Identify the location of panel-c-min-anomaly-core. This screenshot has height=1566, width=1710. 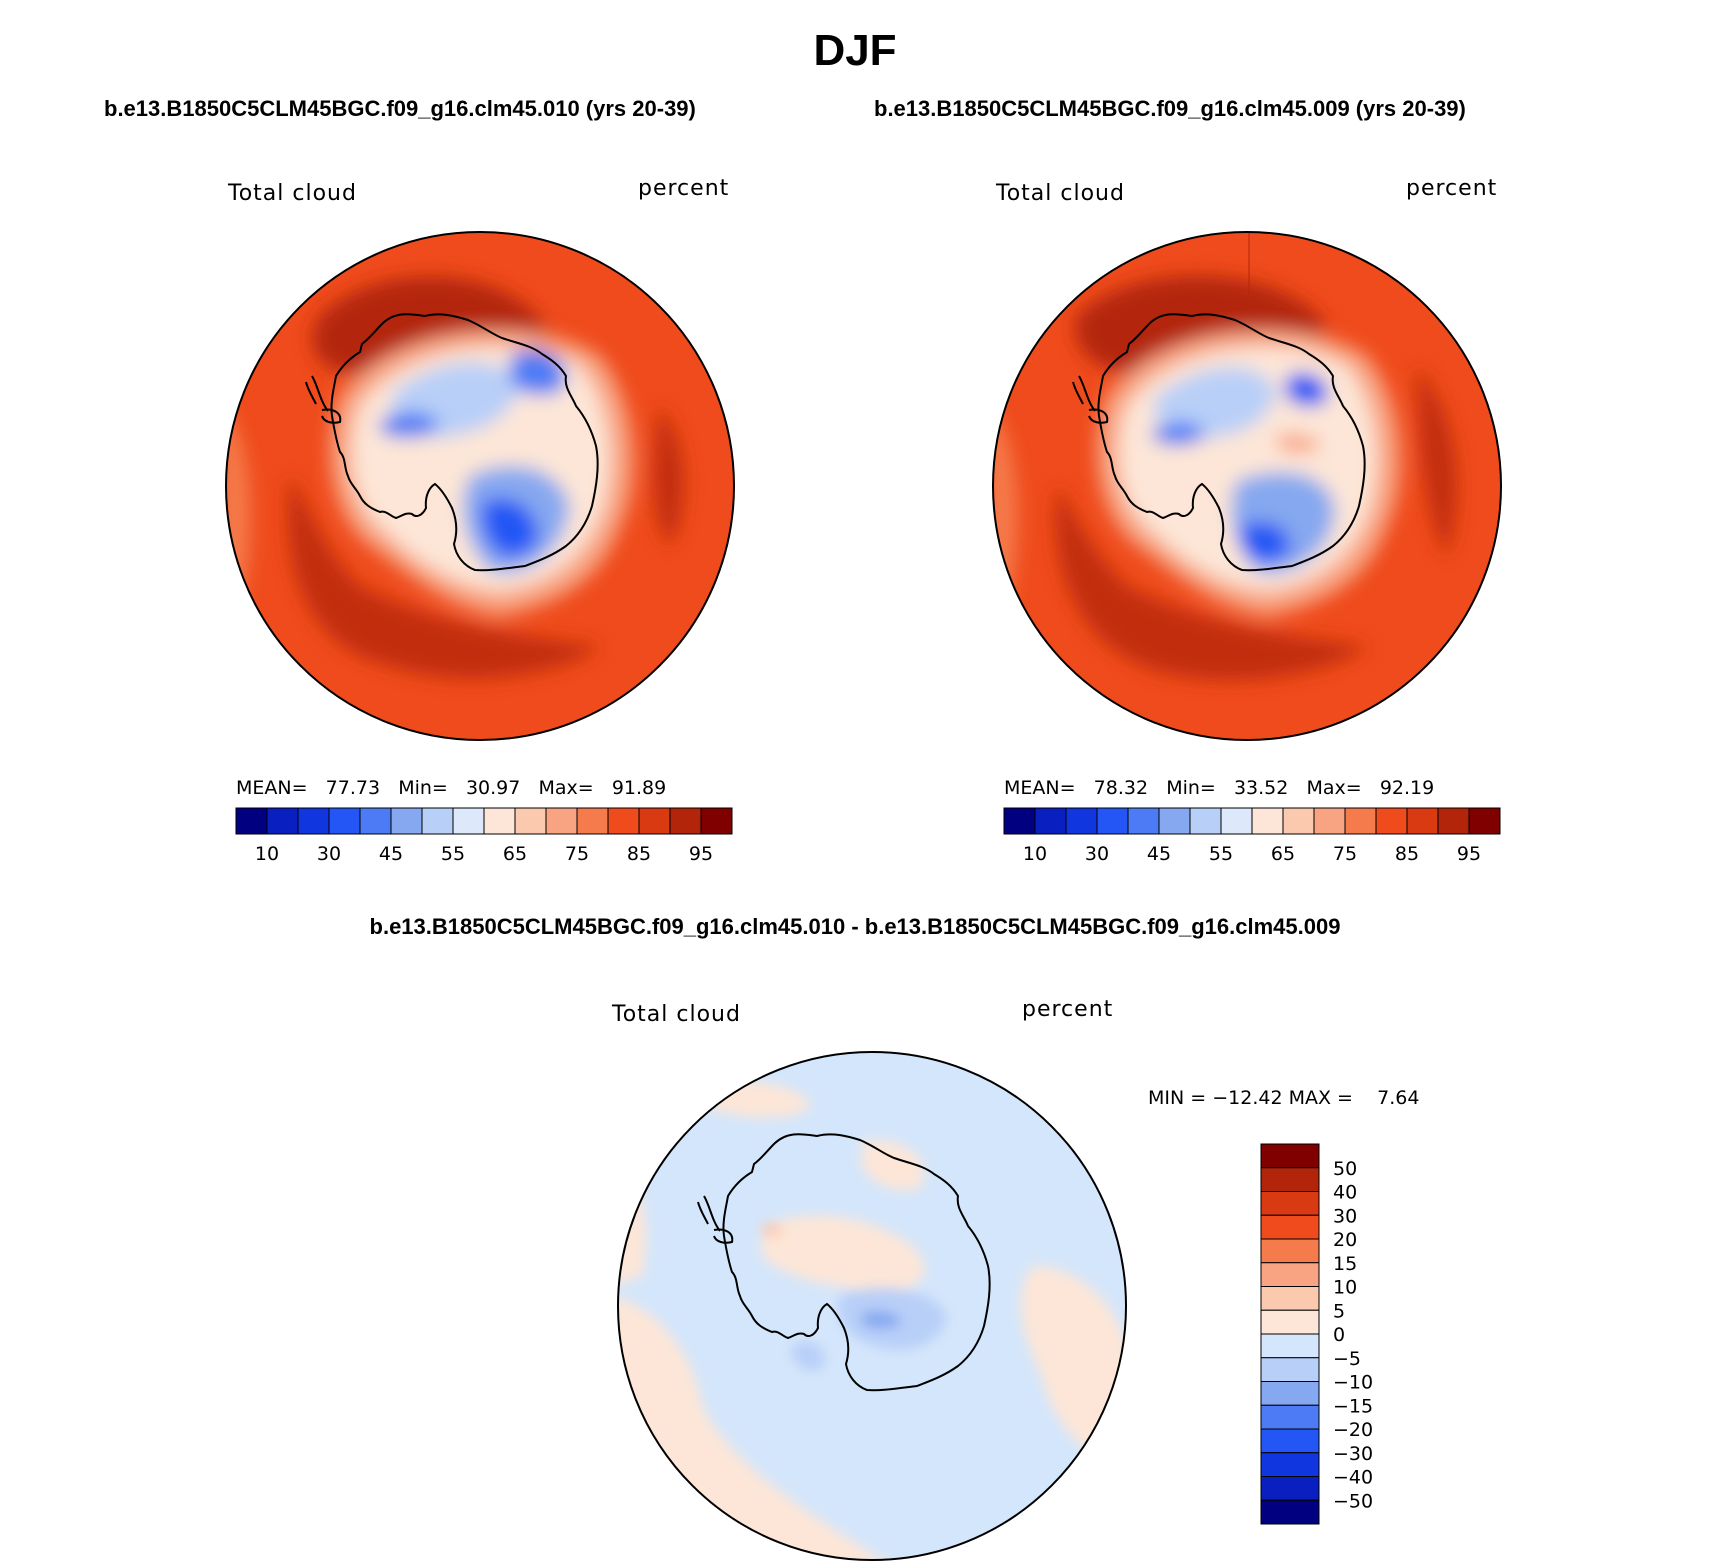
(882, 1320).